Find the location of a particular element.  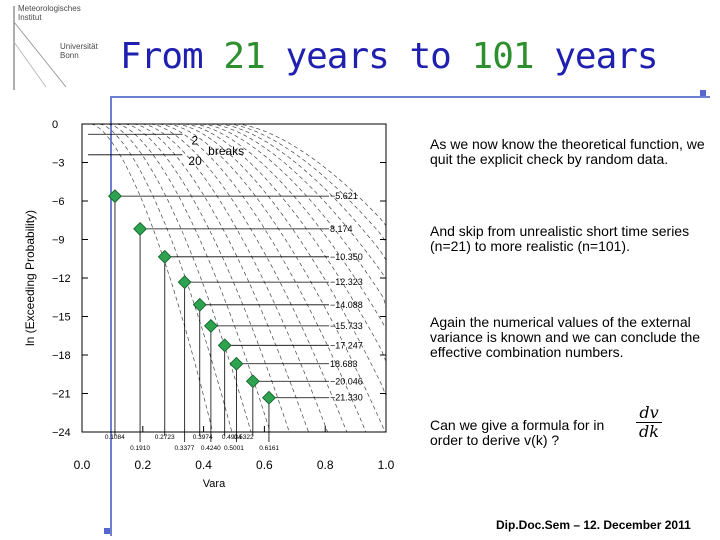

bottom-value-label-row-2: 0.3377 is located at coordinates (184, 448).